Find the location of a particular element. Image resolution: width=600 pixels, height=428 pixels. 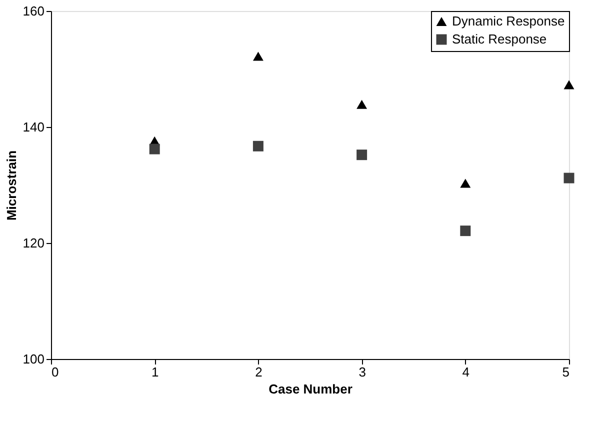

x-tick-label: 1 is located at coordinates (155, 372).